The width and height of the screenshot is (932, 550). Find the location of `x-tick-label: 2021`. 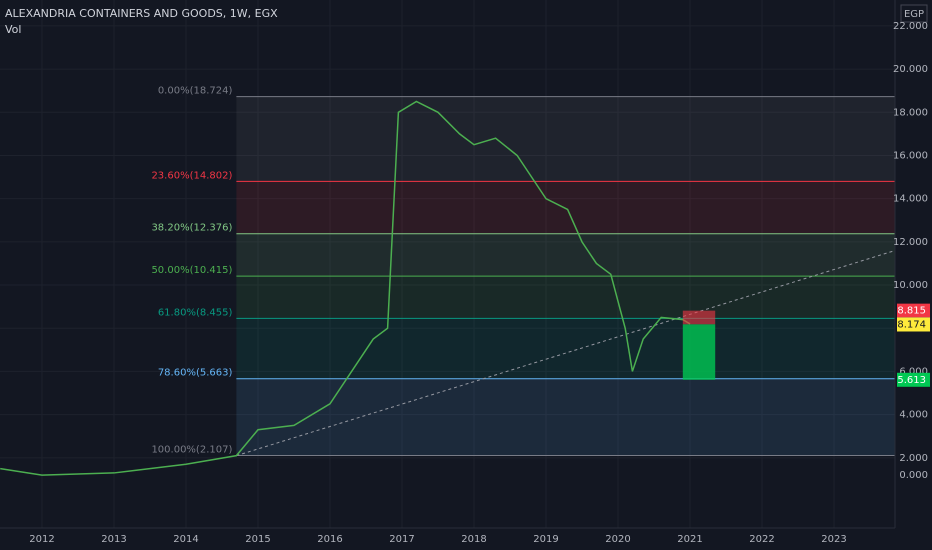

x-tick-label: 2021 is located at coordinates (689, 539).